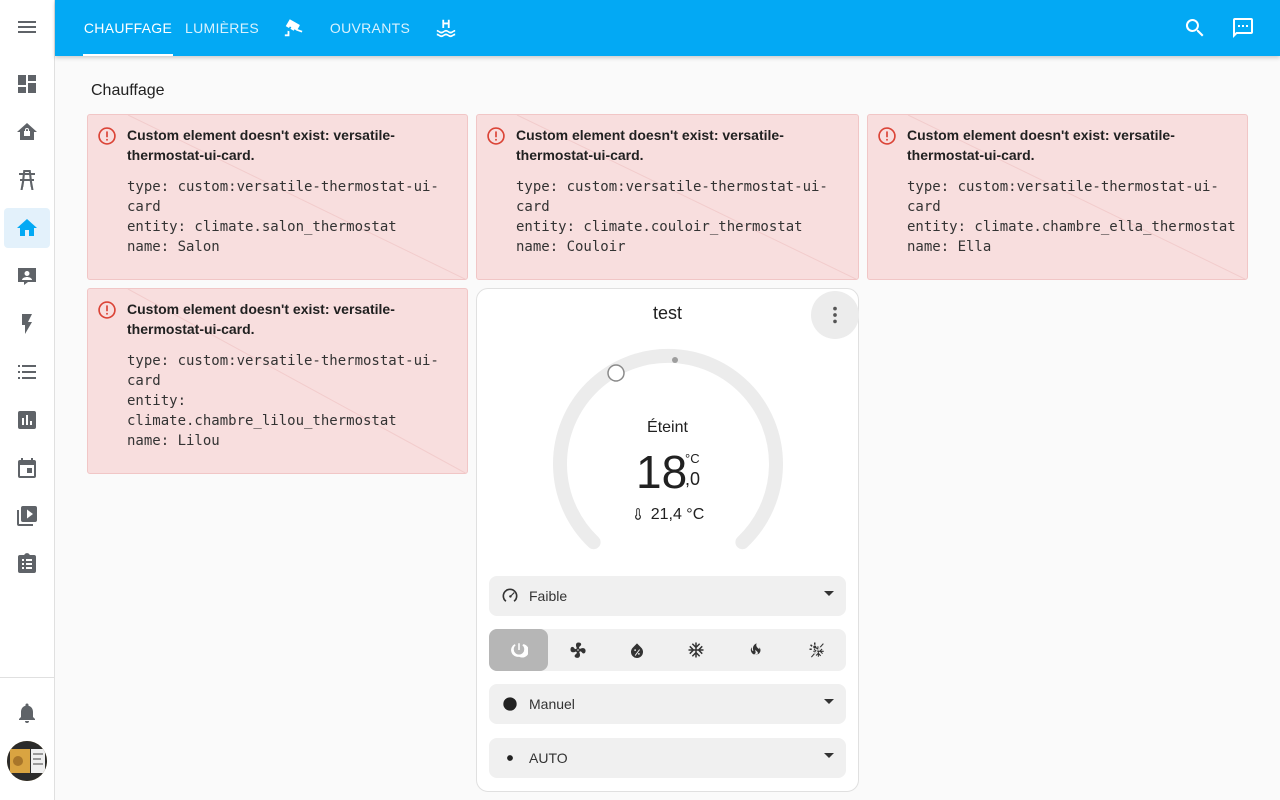 The height and width of the screenshot is (800, 1280). I want to click on avatar, so click(27, 761).